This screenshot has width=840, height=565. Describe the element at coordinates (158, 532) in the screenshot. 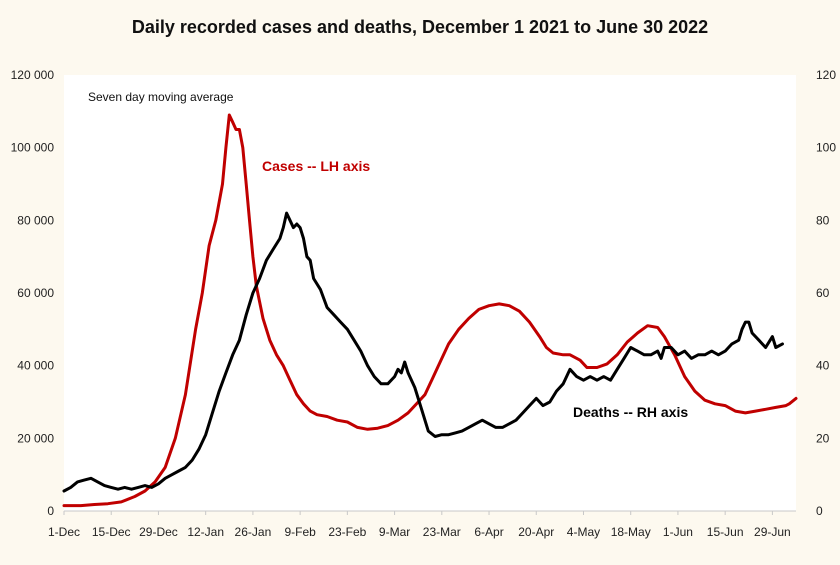

I see `x-axis-tick-label: 29-Dec` at that location.